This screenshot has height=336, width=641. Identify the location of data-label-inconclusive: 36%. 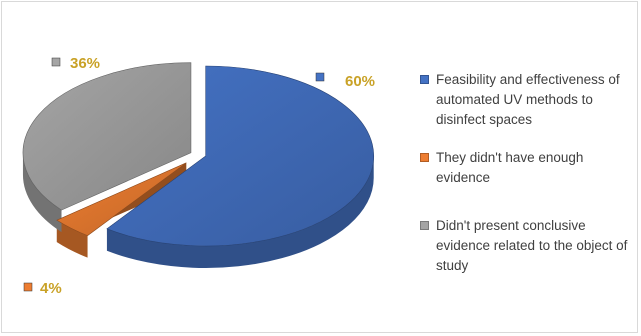
(85, 63).